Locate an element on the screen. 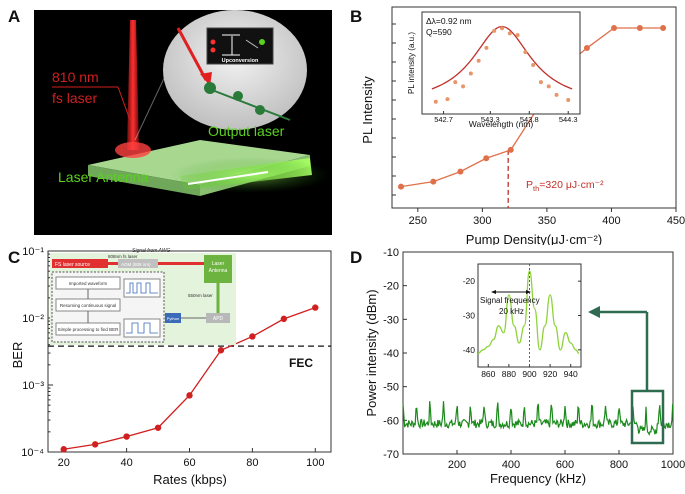 This screenshot has height=494, width=685. y-axis-label: Power intensity (dBm) is located at coordinates (371, 352).